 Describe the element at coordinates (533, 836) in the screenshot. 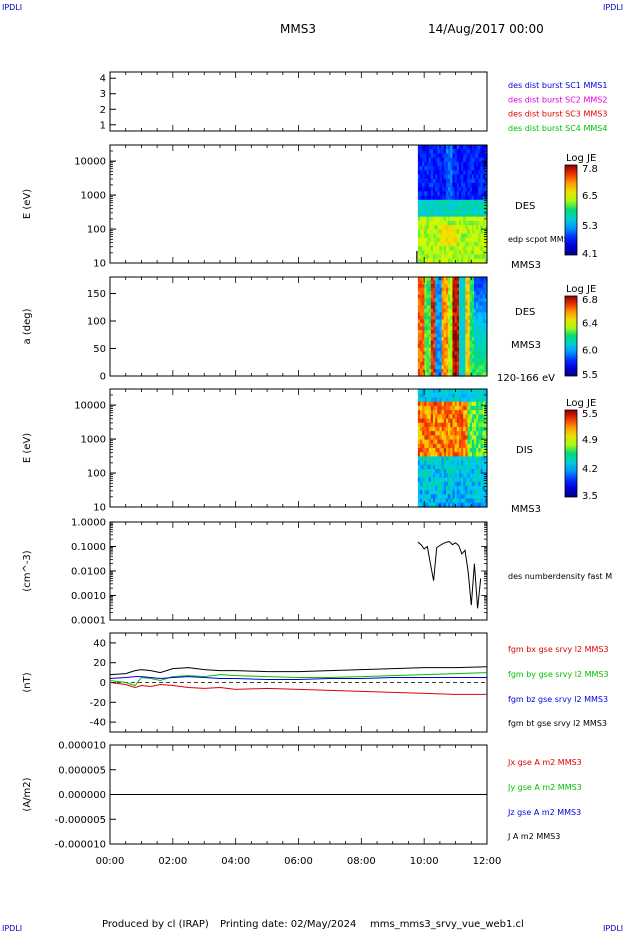

I see `current-legend-4: J A m2 MMS3` at that location.